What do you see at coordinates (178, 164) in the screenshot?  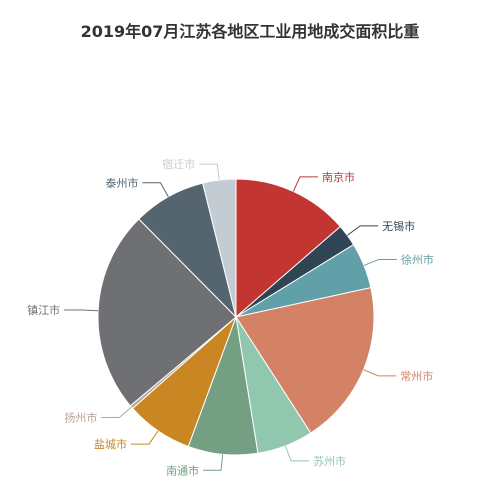 I see `slice-label-10: 宿迁市` at bounding box center [178, 164].